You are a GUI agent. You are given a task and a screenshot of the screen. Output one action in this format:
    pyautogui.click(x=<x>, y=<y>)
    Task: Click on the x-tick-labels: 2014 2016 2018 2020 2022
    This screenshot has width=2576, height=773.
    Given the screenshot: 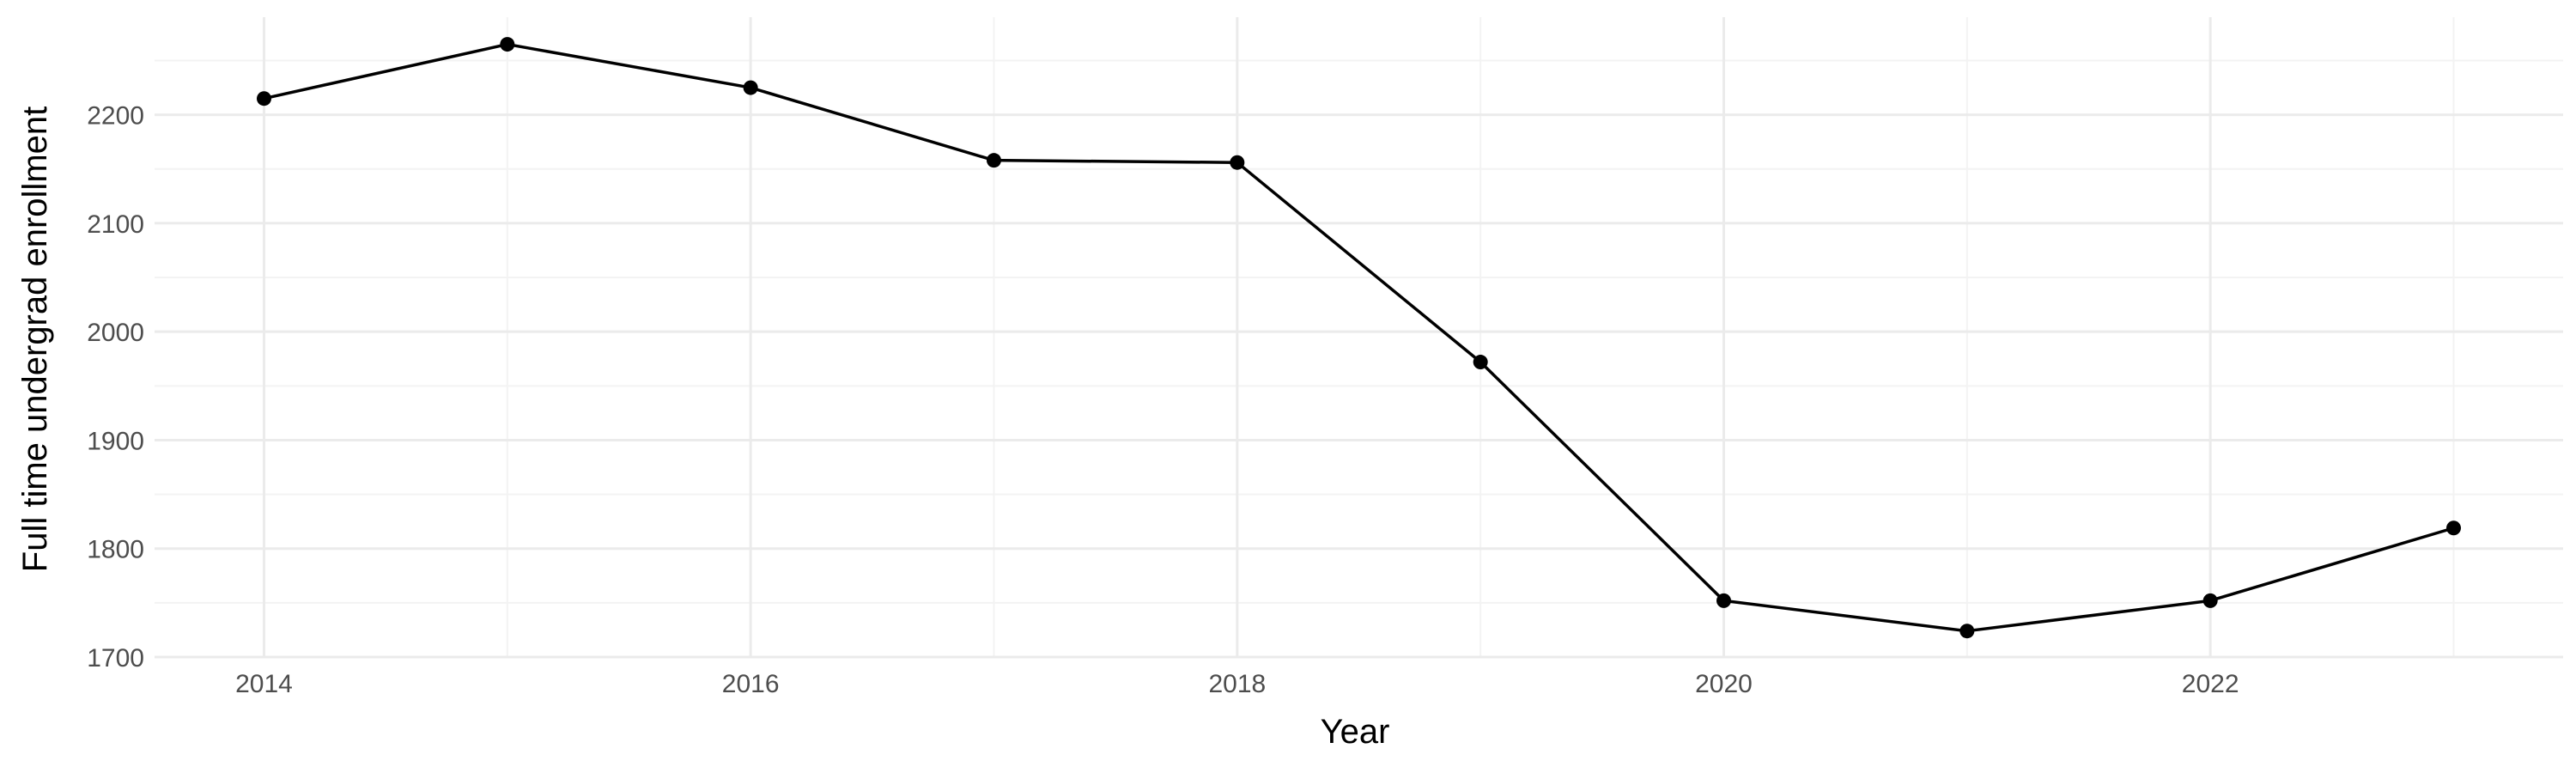 What is the action you would take?
    pyautogui.click(x=1237, y=684)
    